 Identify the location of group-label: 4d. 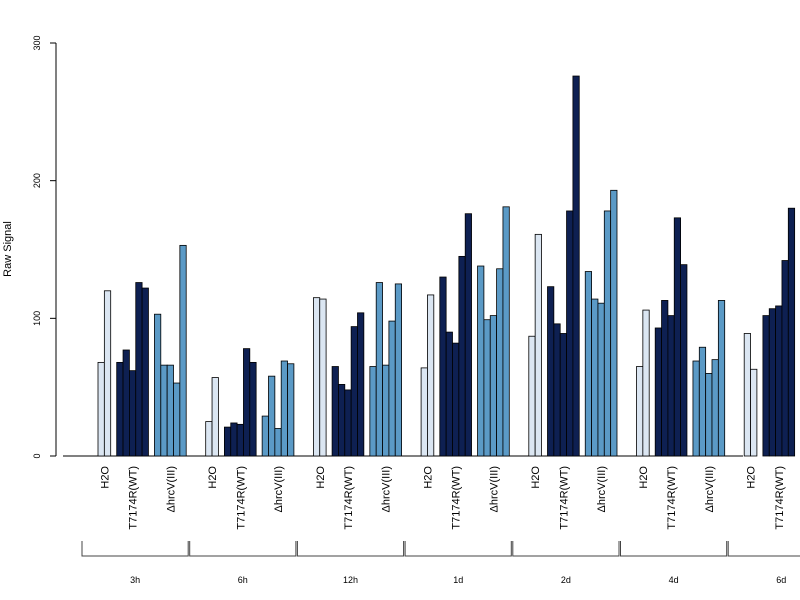
(674, 580).